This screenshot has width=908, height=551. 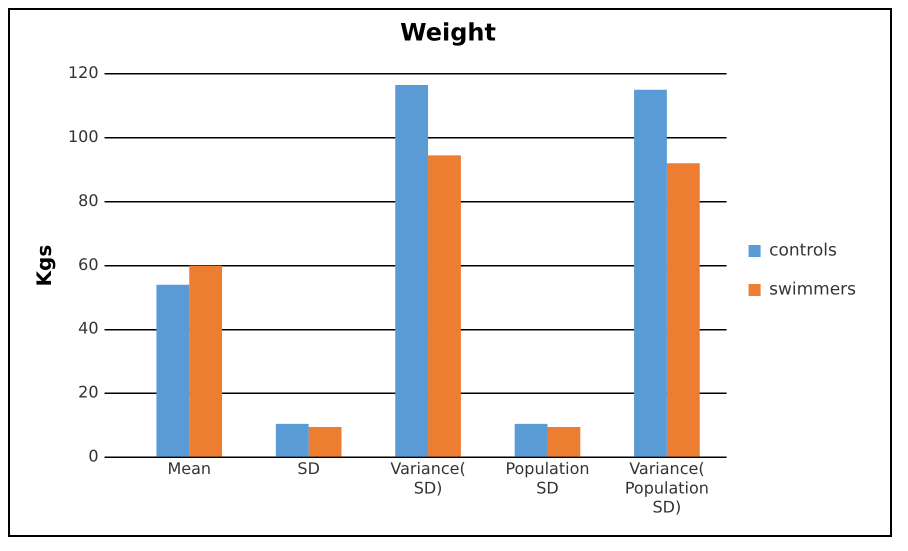 I want to click on y-tick-label: 0, so click(x=93, y=456).